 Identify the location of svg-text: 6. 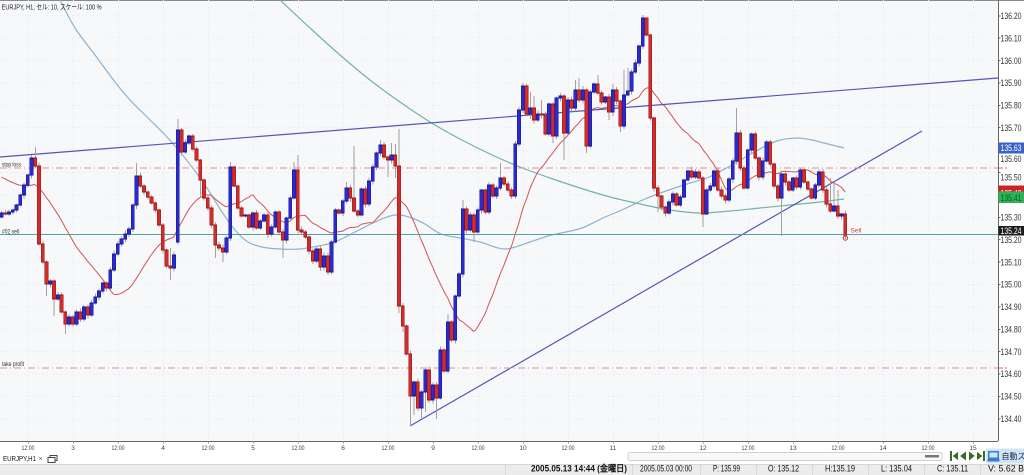
(343, 448).